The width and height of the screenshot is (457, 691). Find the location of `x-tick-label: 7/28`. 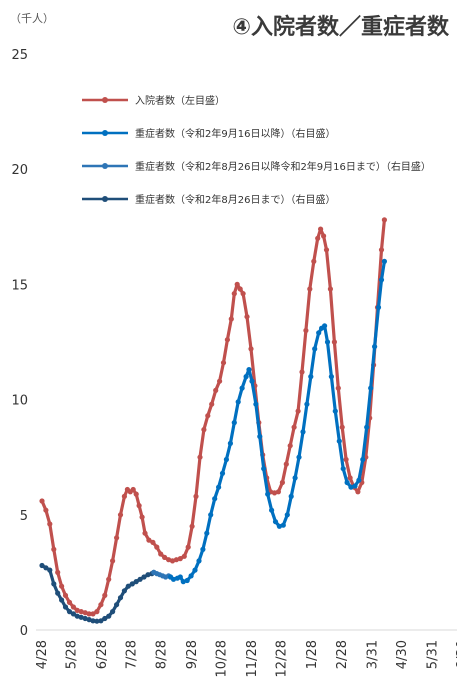

x-tick-label: 7/28 is located at coordinates (131, 654).